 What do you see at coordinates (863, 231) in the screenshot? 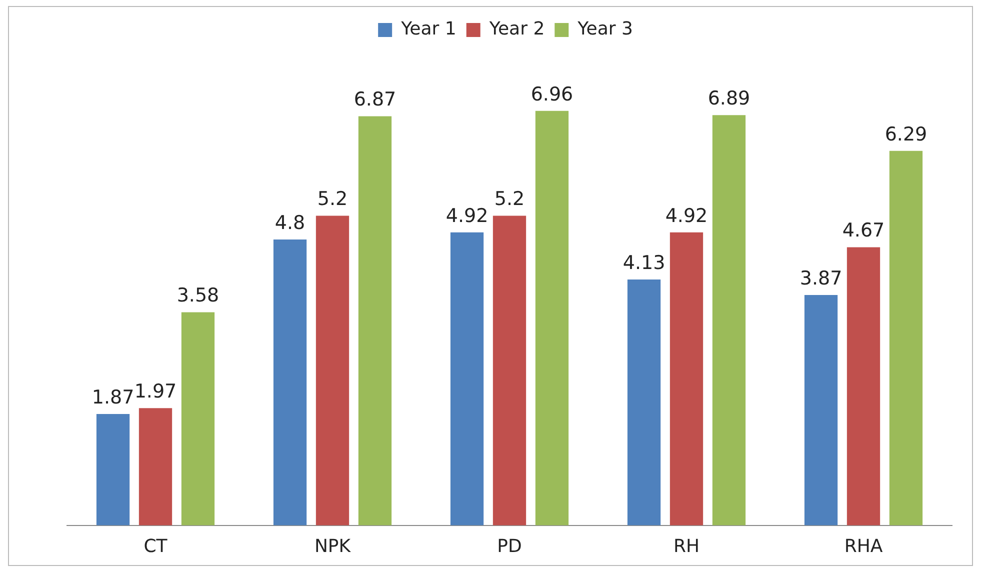
I see `data-label: 4.67` at bounding box center [863, 231].